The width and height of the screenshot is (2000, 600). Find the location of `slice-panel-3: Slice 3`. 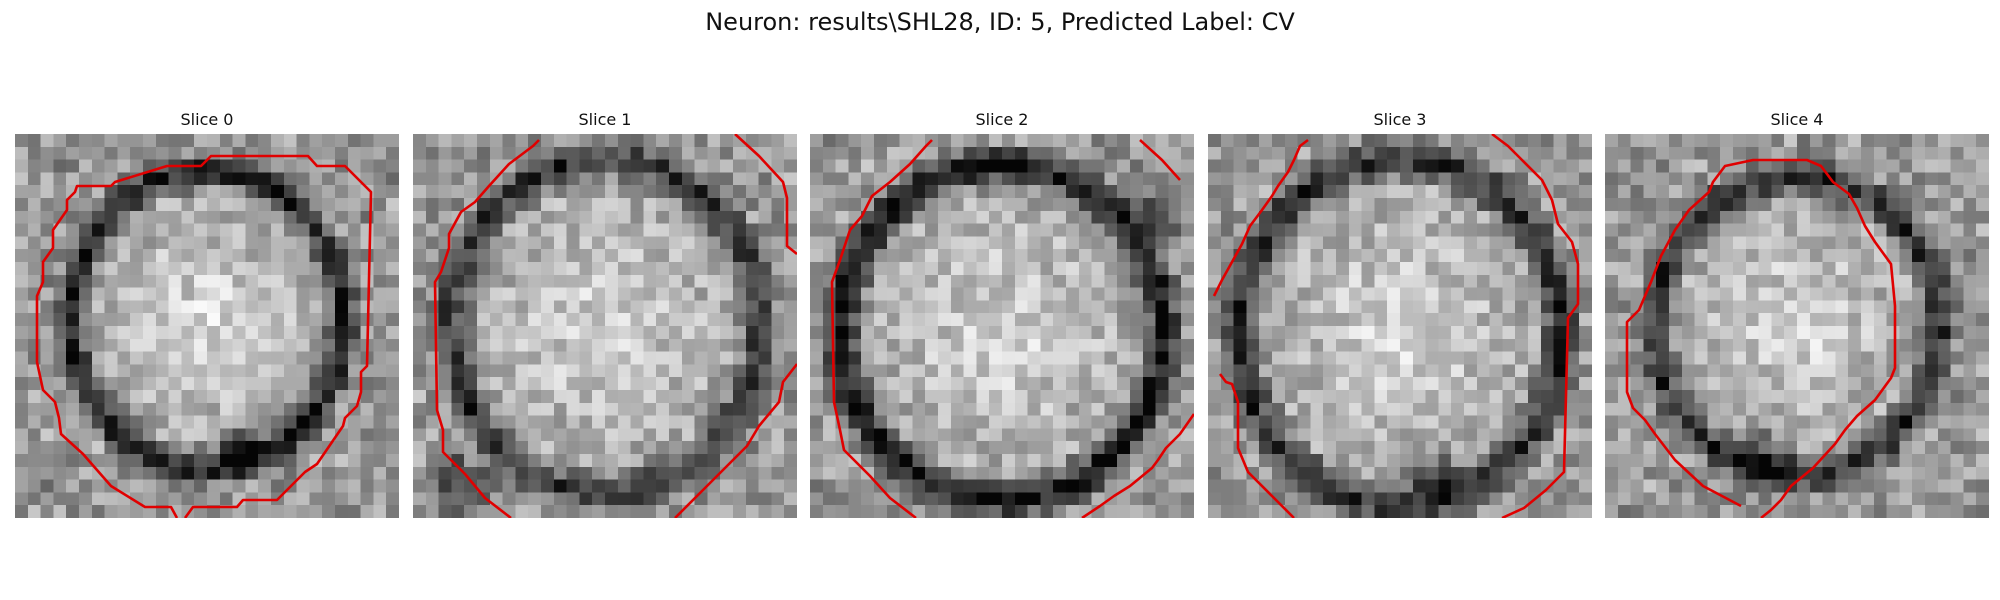

slice-panel-3: Slice 3 is located at coordinates (1400, 313).